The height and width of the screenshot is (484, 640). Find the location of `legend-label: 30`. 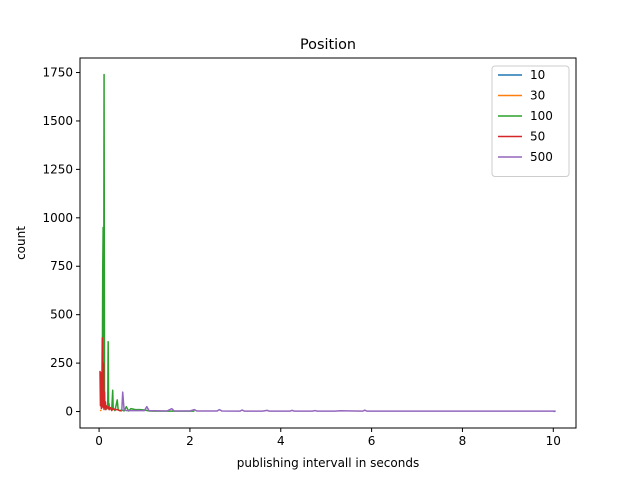

legend-label: 30 is located at coordinates (537, 96).